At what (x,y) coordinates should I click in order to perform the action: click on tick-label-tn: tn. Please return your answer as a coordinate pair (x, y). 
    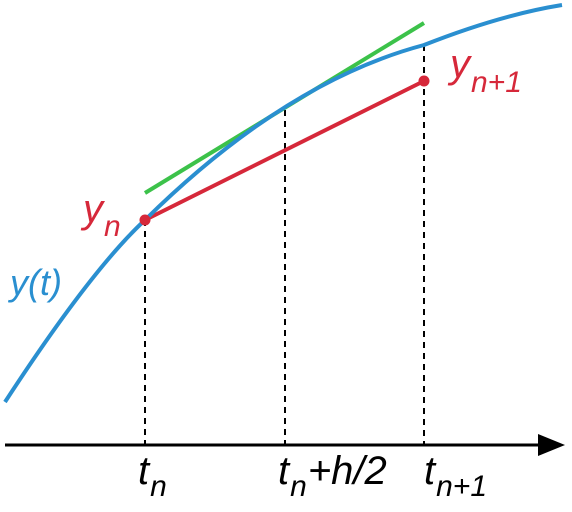
    Looking at the image, I should click on (152, 476).